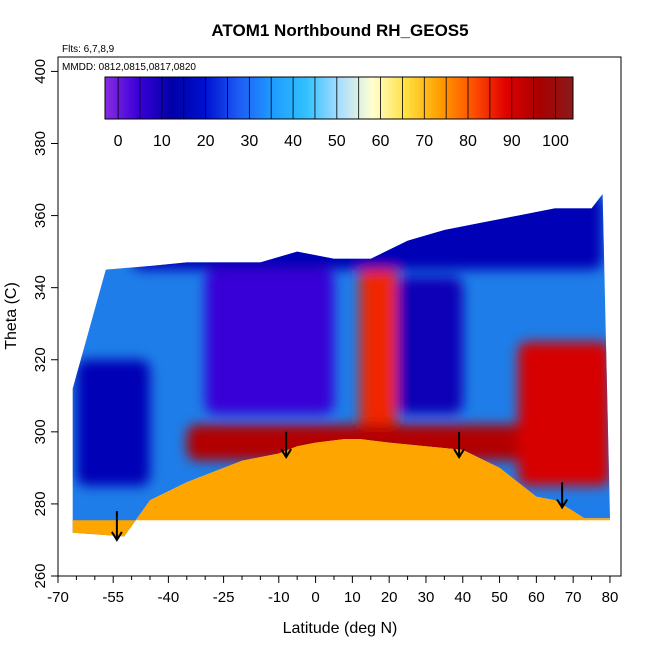  What do you see at coordinates (40, 143) in the screenshot?
I see `y-tick-label: 380` at bounding box center [40, 143].